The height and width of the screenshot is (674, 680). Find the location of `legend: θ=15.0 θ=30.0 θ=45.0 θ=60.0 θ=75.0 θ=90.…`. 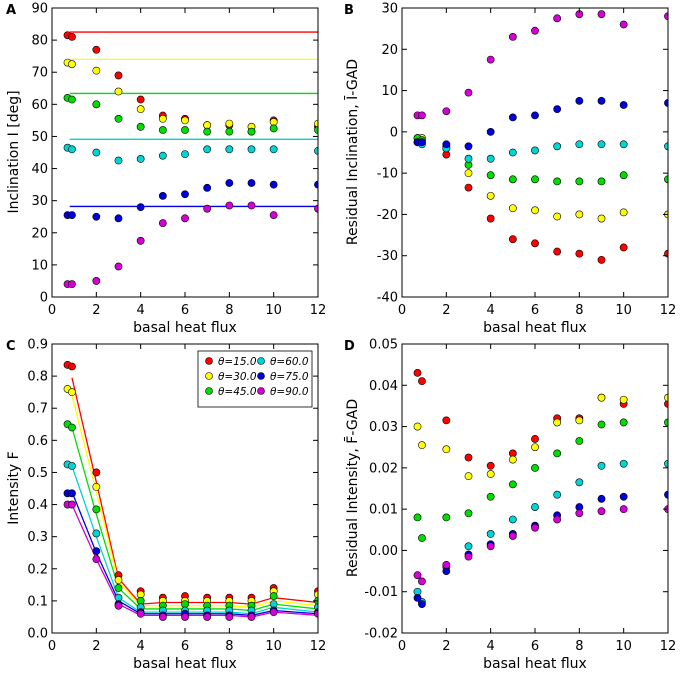

legend: θ=15.0 θ=30.0 θ=45.0 θ=60.0 θ=75.0 θ=90.… is located at coordinates (255, 379).